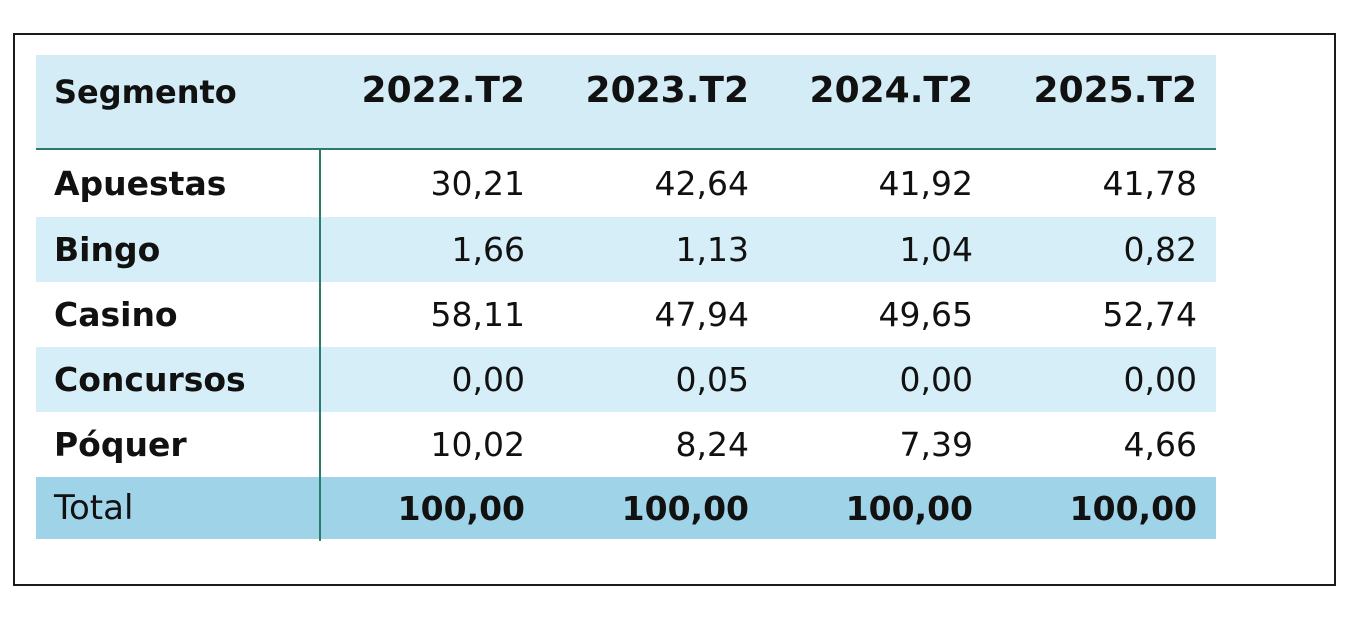 The width and height of the screenshot is (1346, 630). What do you see at coordinates (626, 314) in the screenshot?
I see `table-row: Casino 58,11 47,94 49,65 52,74` at bounding box center [626, 314].